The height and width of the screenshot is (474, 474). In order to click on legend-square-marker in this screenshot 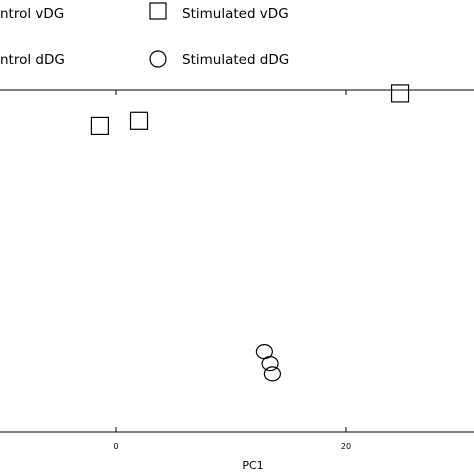, I will do `click(158, 11)`.